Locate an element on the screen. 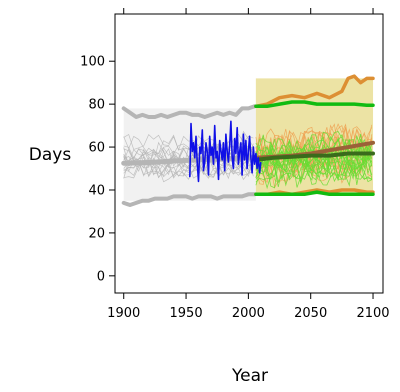 This screenshot has width=400, height=392. y-tick-label: 100 is located at coordinates (92, 62).